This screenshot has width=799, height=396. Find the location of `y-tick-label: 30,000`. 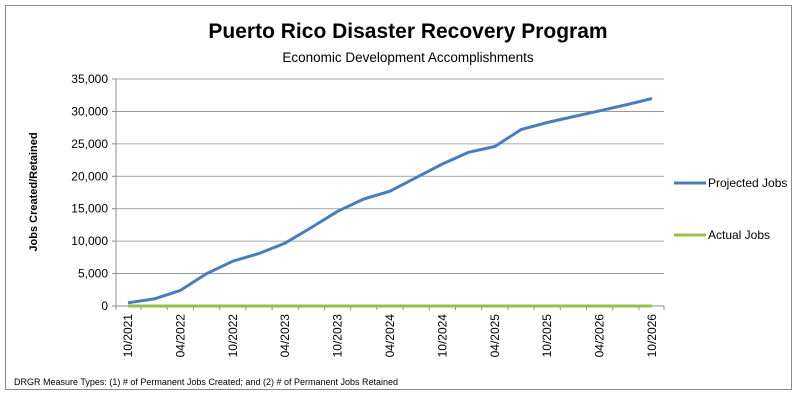

y-tick-label: 30,000 is located at coordinates (89, 111).